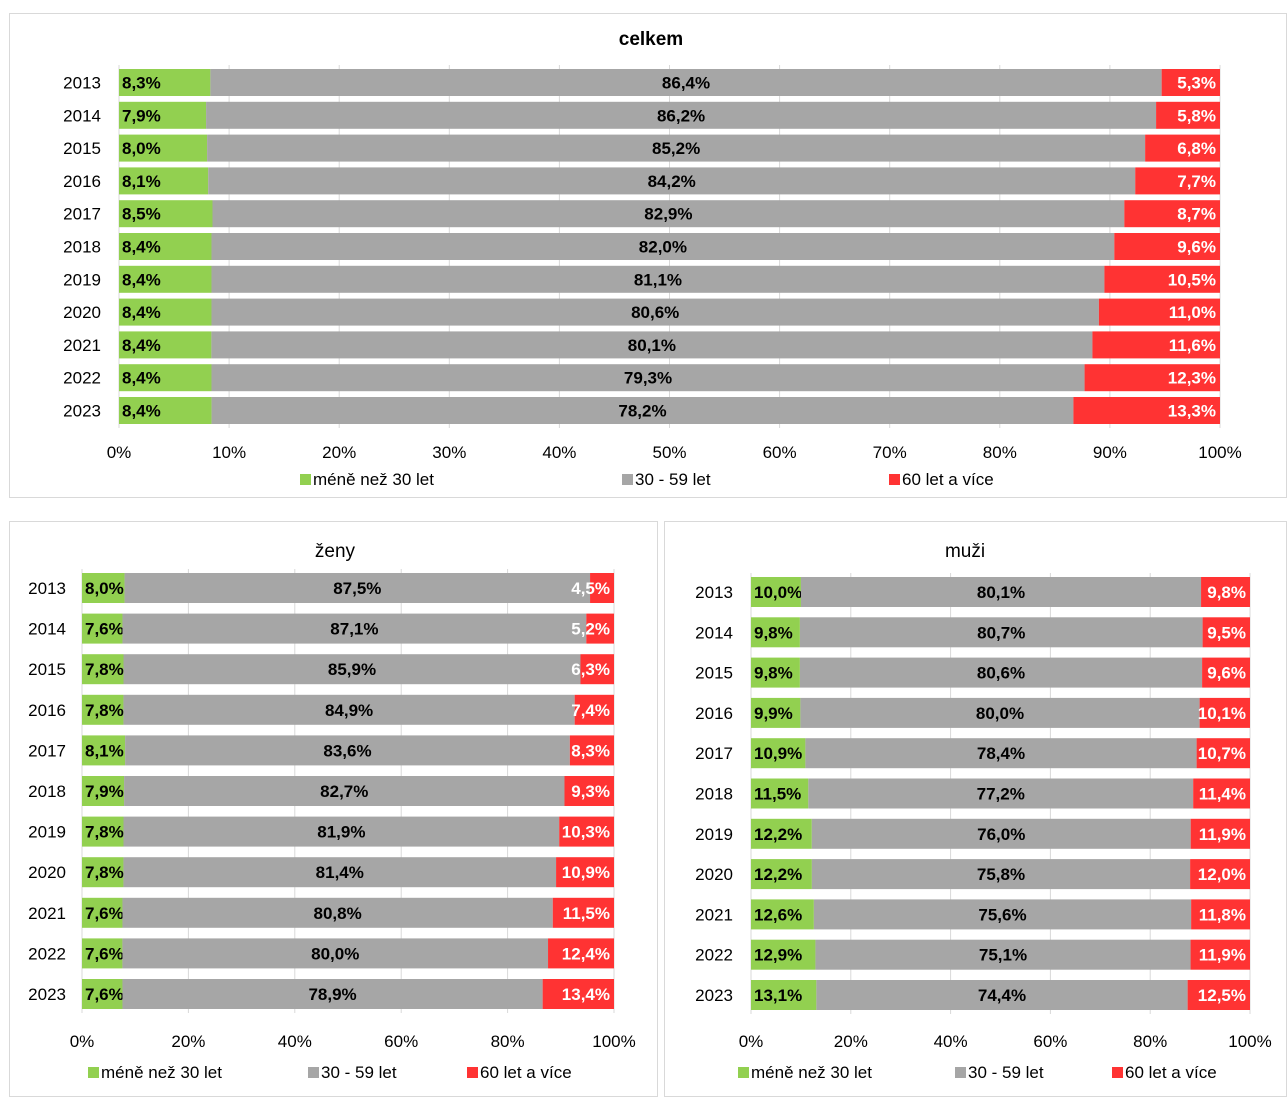 The image size is (1287, 1097). What do you see at coordinates (1002, 914) in the screenshot?
I see `data-label: 75,6%` at bounding box center [1002, 914].